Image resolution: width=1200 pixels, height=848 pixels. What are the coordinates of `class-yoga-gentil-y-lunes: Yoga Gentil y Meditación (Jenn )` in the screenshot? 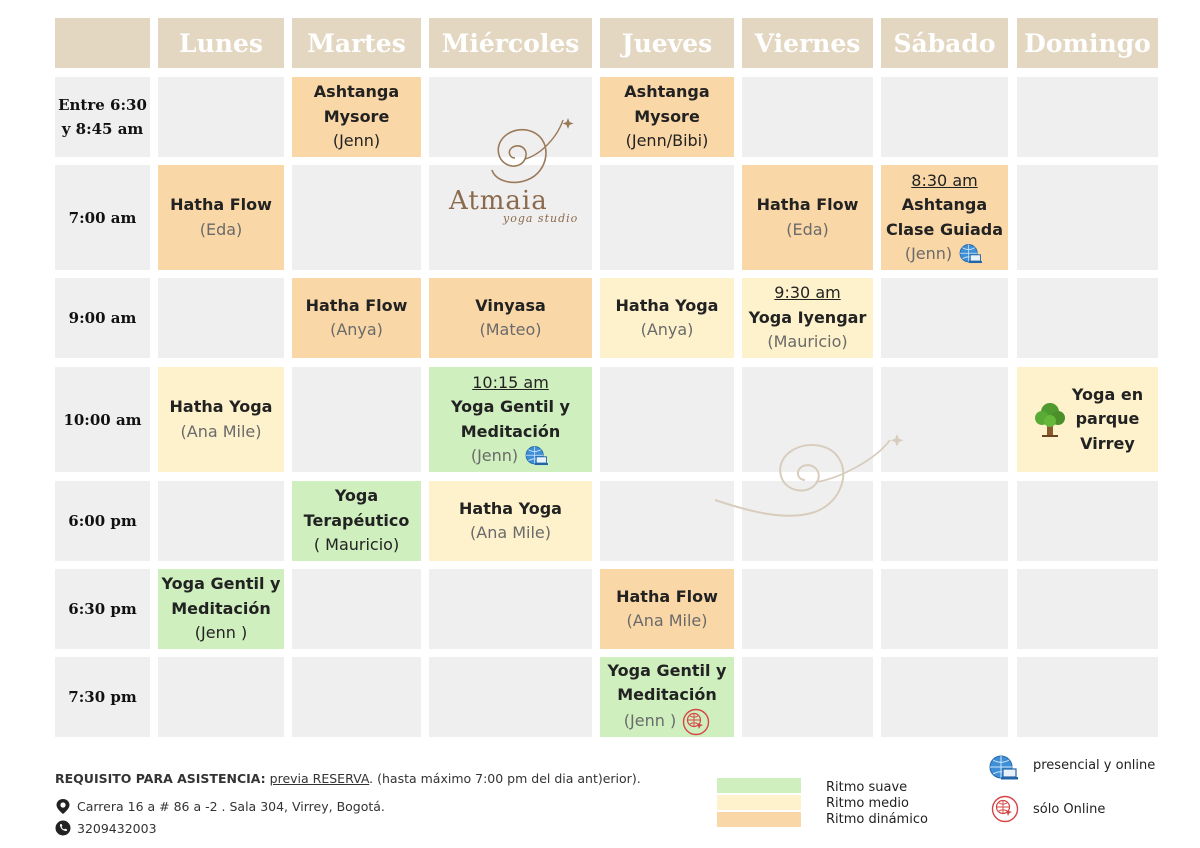 It's located at (221, 609).